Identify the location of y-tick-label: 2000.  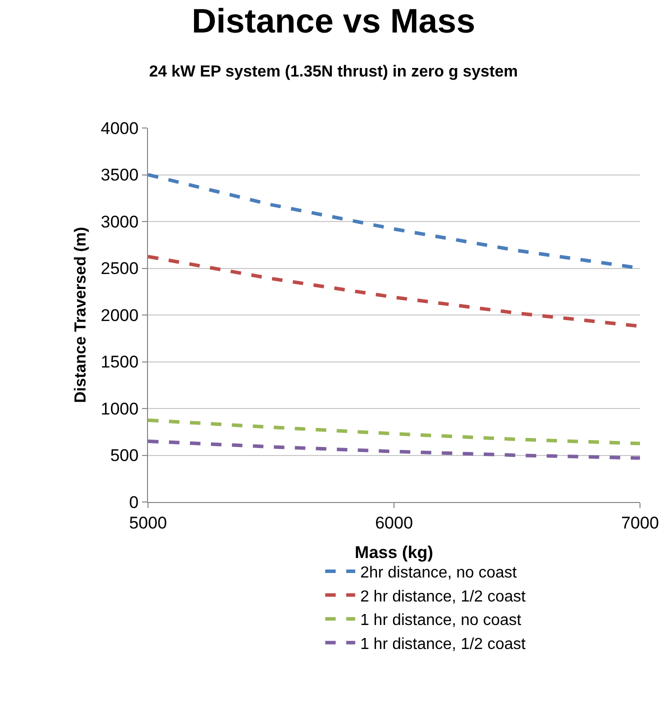
(119, 315).